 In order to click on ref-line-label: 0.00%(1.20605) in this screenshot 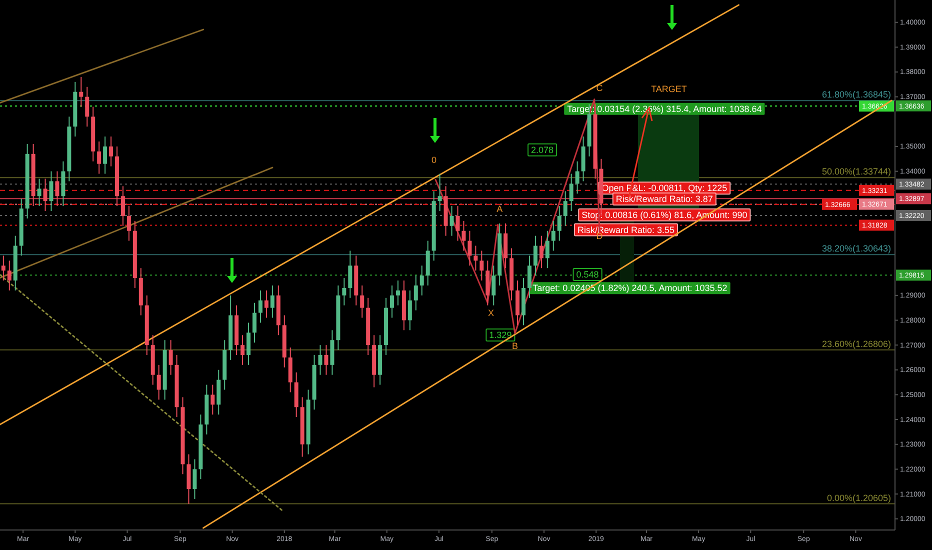, I will do `click(858, 497)`.